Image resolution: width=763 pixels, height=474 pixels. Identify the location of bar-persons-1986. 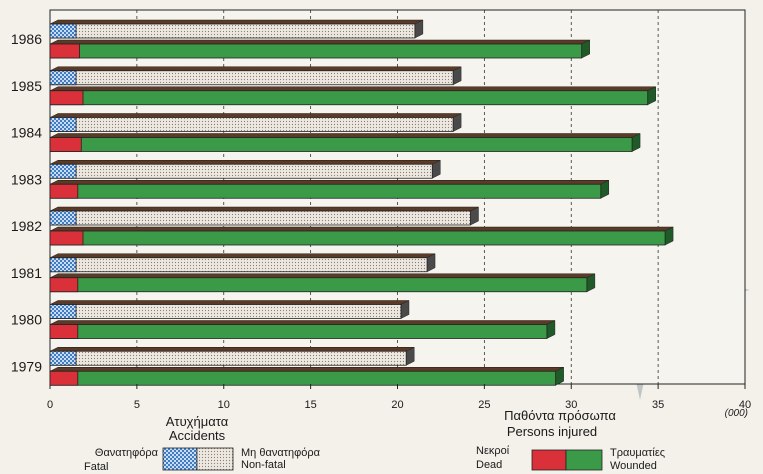
(319, 49).